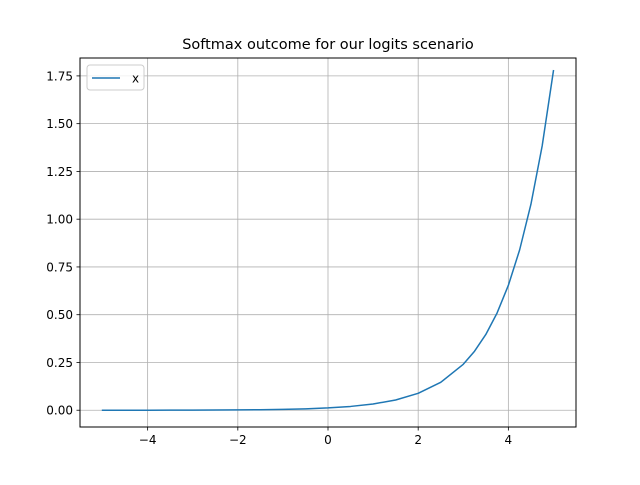  Describe the element at coordinates (59, 124) in the screenshot. I see `y-tick-label: 1.50` at that location.